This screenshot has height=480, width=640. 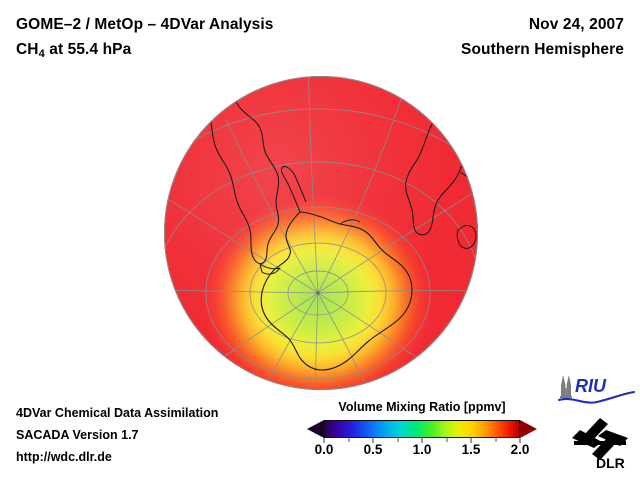 What do you see at coordinates (41, 54) in the screenshot?
I see `species-subscript: 4` at bounding box center [41, 54].